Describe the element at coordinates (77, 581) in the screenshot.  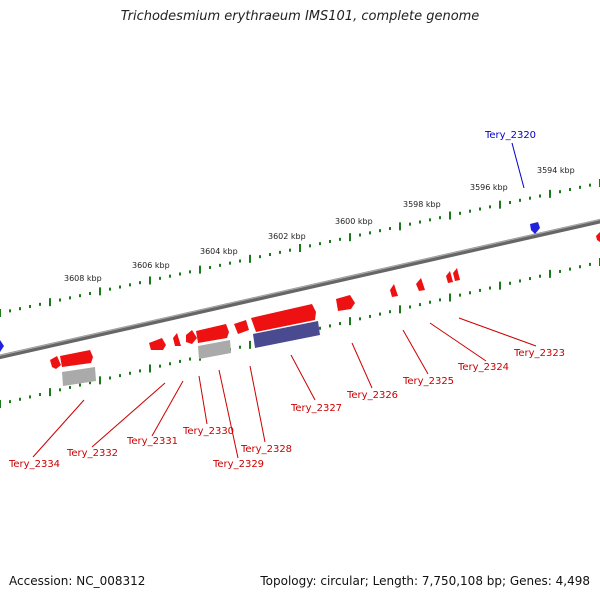
I see `accession-text: Accession: NC_008312` at that location.